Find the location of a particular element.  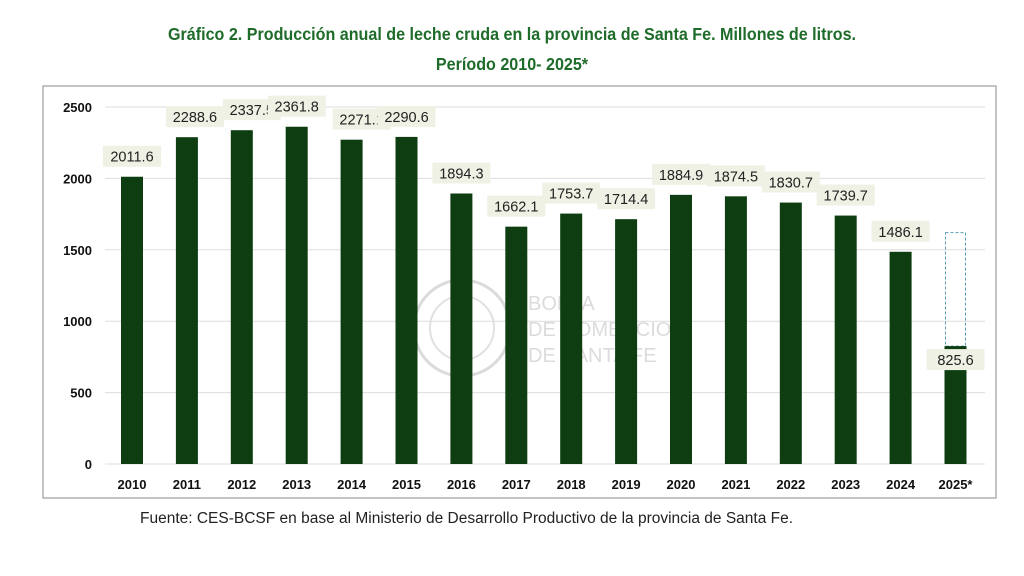

data-label: 1714.4 is located at coordinates (626, 200).